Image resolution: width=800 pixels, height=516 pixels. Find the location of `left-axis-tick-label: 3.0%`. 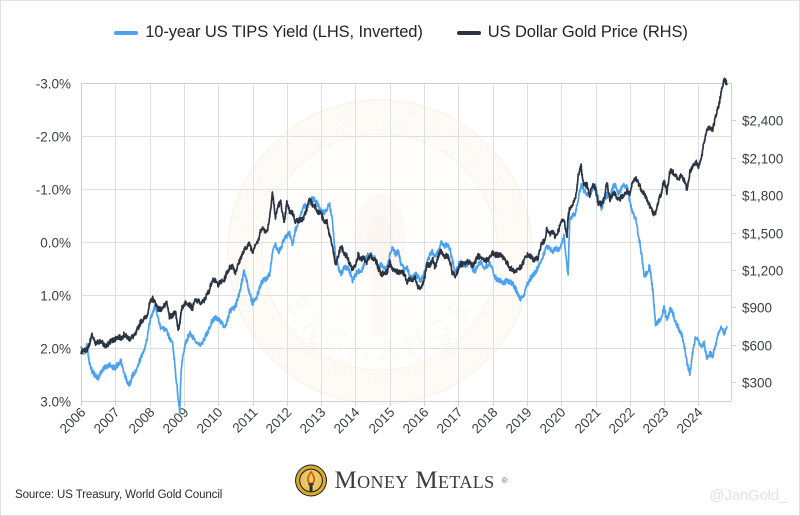

left-axis-tick-label: 3.0% is located at coordinates (55, 402).